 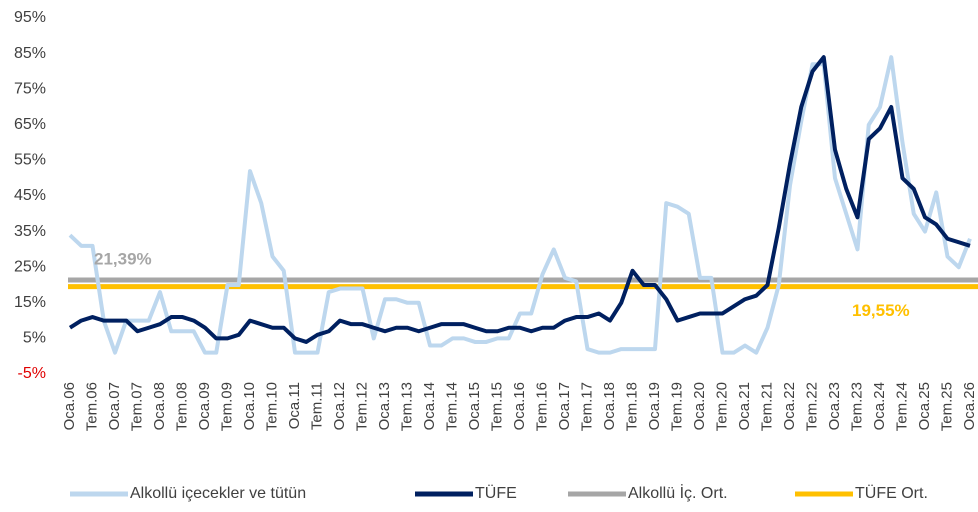 What do you see at coordinates (879, 406) in the screenshot?
I see `x-tick-label: Oca.24` at bounding box center [879, 406].